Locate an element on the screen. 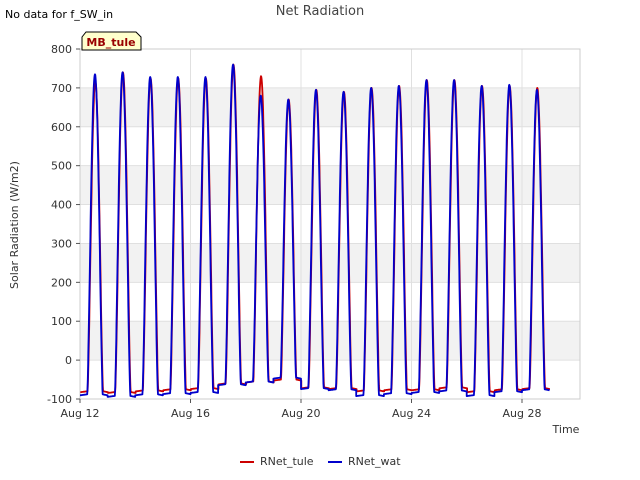 The height and width of the screenshot is (480, 640). chart-title: Net Radiation is located at coordinates (320, 11).